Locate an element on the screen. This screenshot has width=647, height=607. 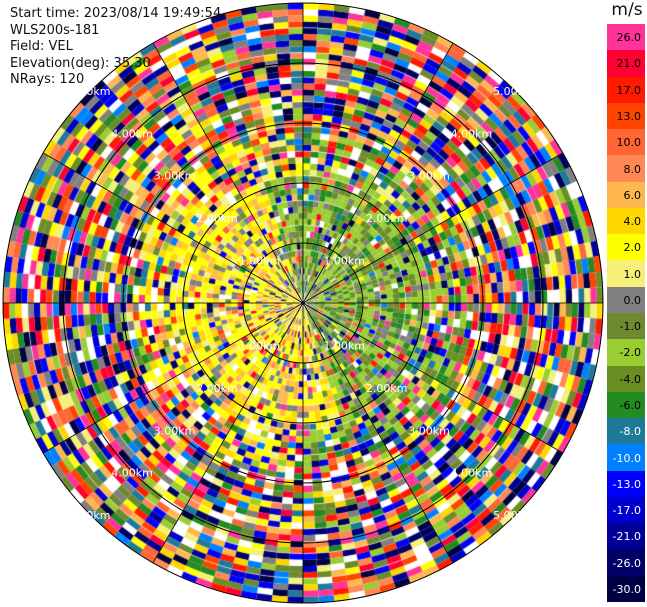
colorbar-tick-label: 26.0 is located at coordinates (629, 38).